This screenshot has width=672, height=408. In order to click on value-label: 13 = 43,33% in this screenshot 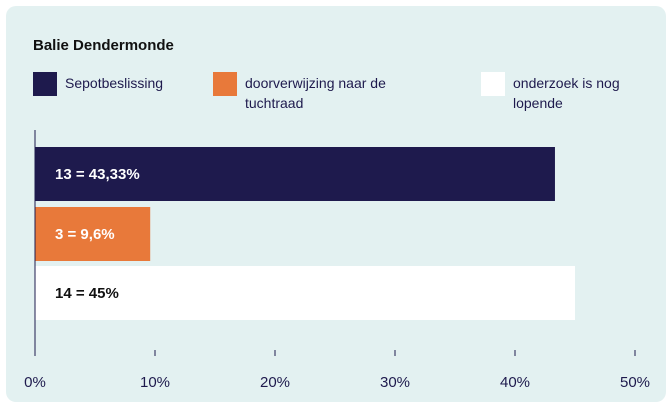, I will do `click(97, 174)`.